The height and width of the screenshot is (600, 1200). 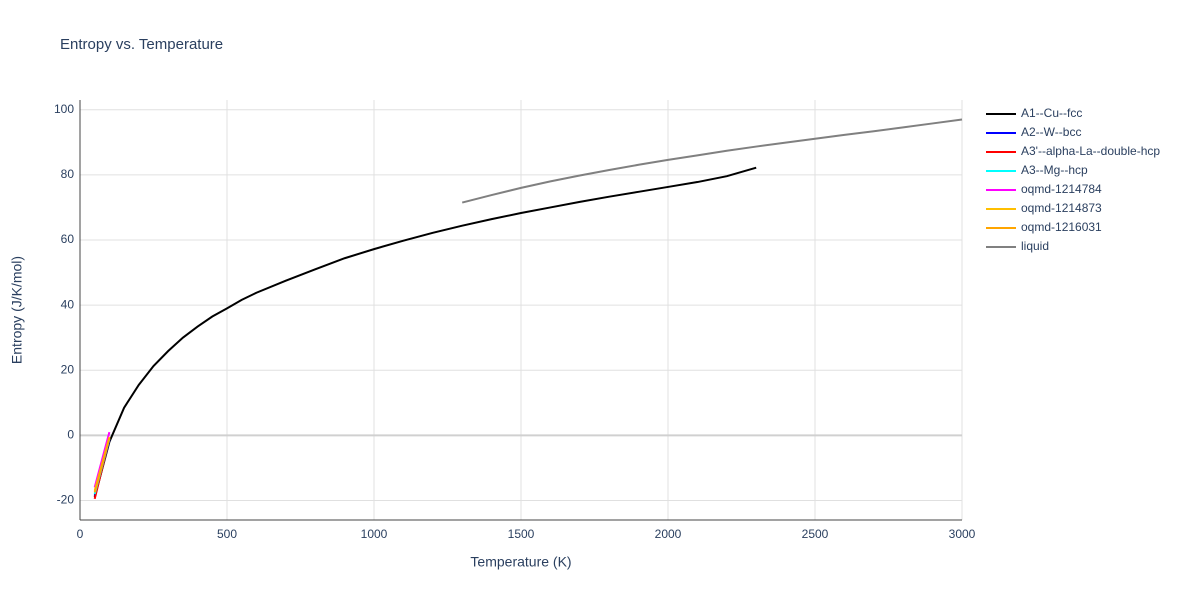 What do you see at coordinates (962, 534) in the screenshot?
I see `x-tick-label: 3000` at bounding box center [962, 534].